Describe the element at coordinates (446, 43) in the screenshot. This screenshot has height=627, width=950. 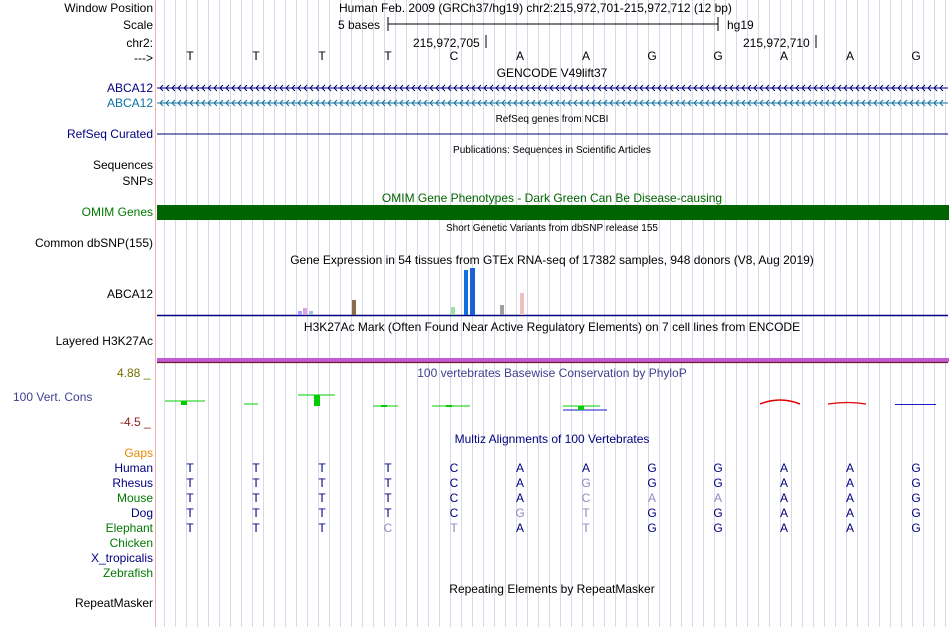
I see `pos-tick-label-1: 215,972,705` at that location.